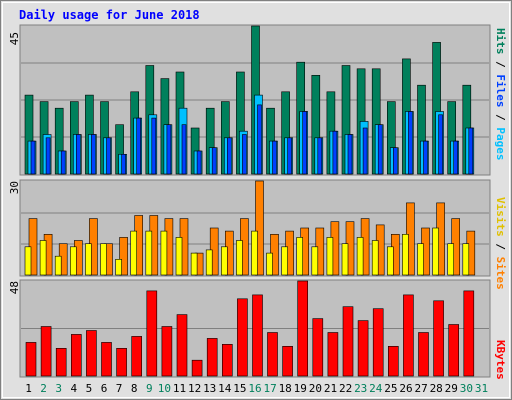 The image size is (512, 400). I want to click on sites-bar, so click(123, 256).